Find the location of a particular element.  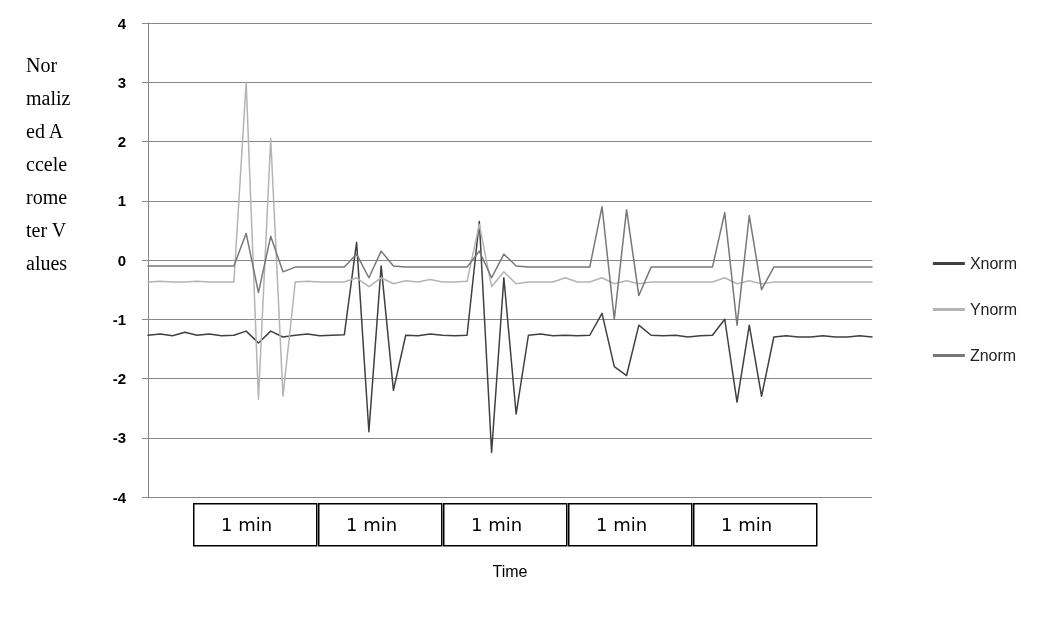

legend-label: Znorm is located at coordinates (993, 355).